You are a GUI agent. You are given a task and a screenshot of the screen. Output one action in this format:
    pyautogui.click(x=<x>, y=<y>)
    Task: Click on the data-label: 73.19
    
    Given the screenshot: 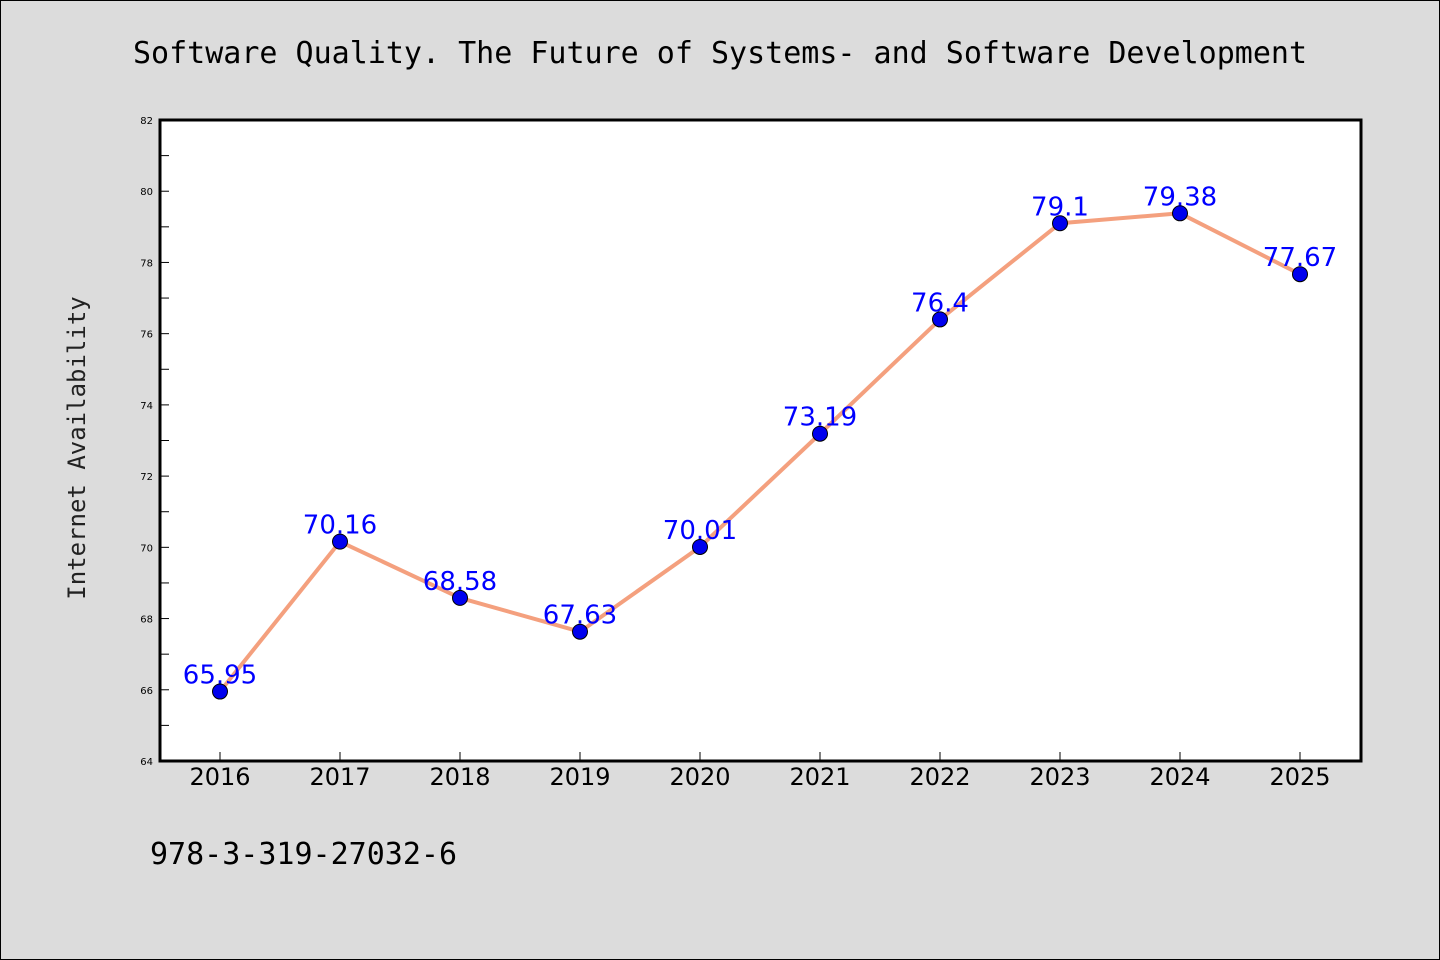 What is the action you would take?
    pyautogui.click(x=820, y=418)
    